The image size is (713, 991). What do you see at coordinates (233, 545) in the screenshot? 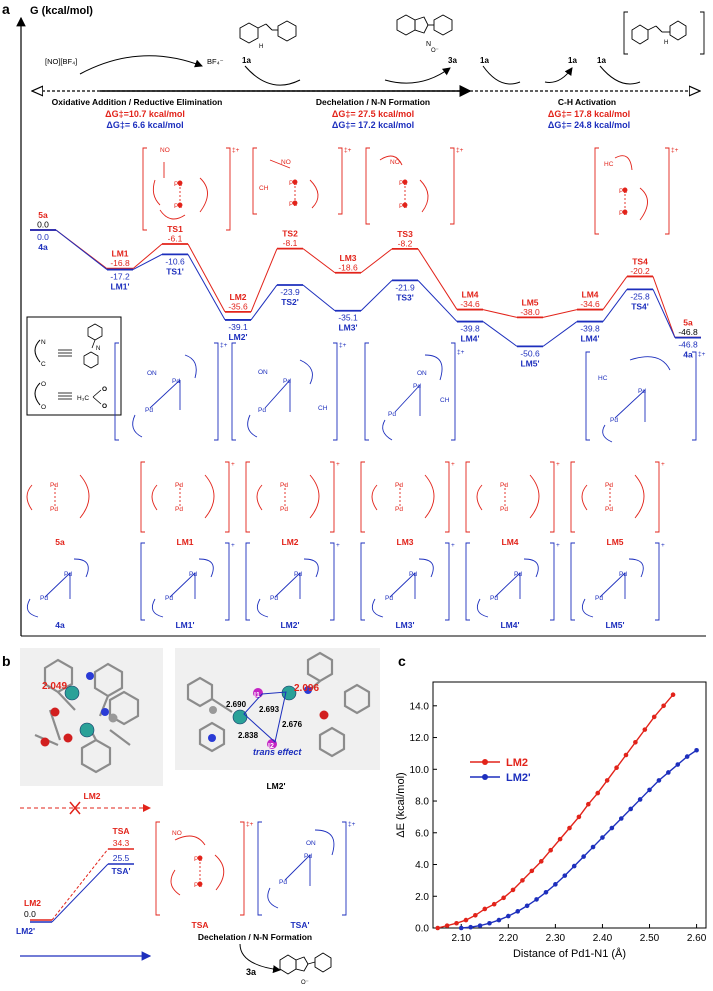
I see `blue-structure-charge-1: +` at bounding box center [233, 545].